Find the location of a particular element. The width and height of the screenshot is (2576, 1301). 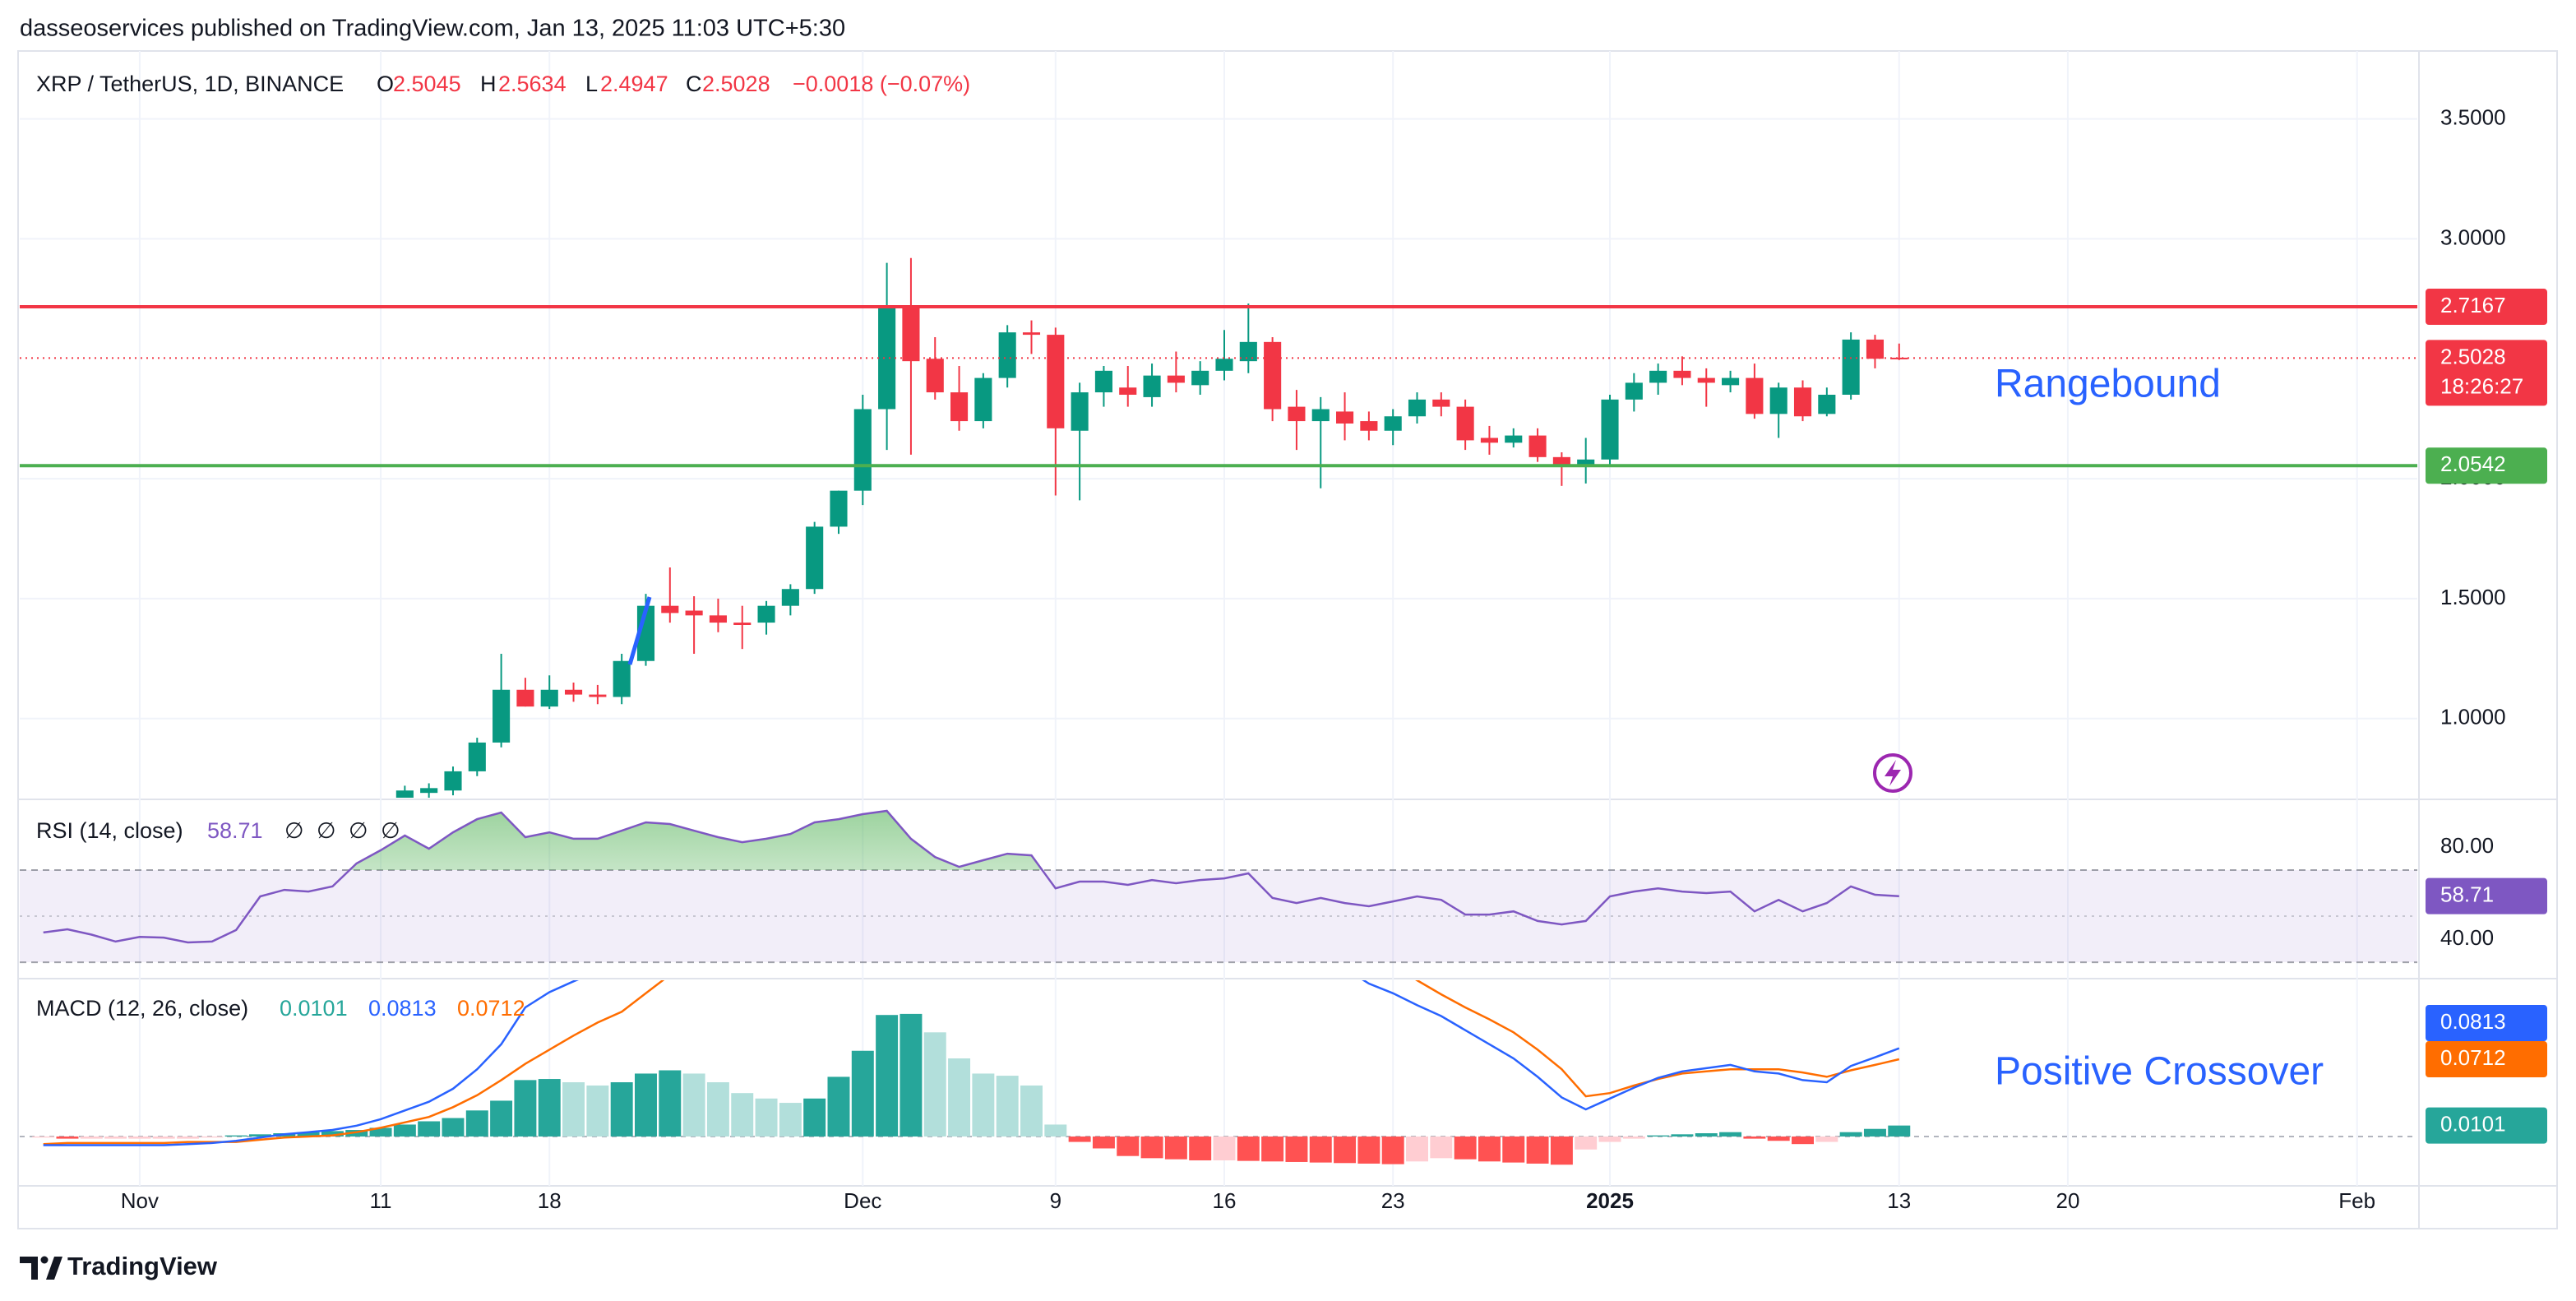

rsi-overbought-fill is located at coordinates (971, 841).